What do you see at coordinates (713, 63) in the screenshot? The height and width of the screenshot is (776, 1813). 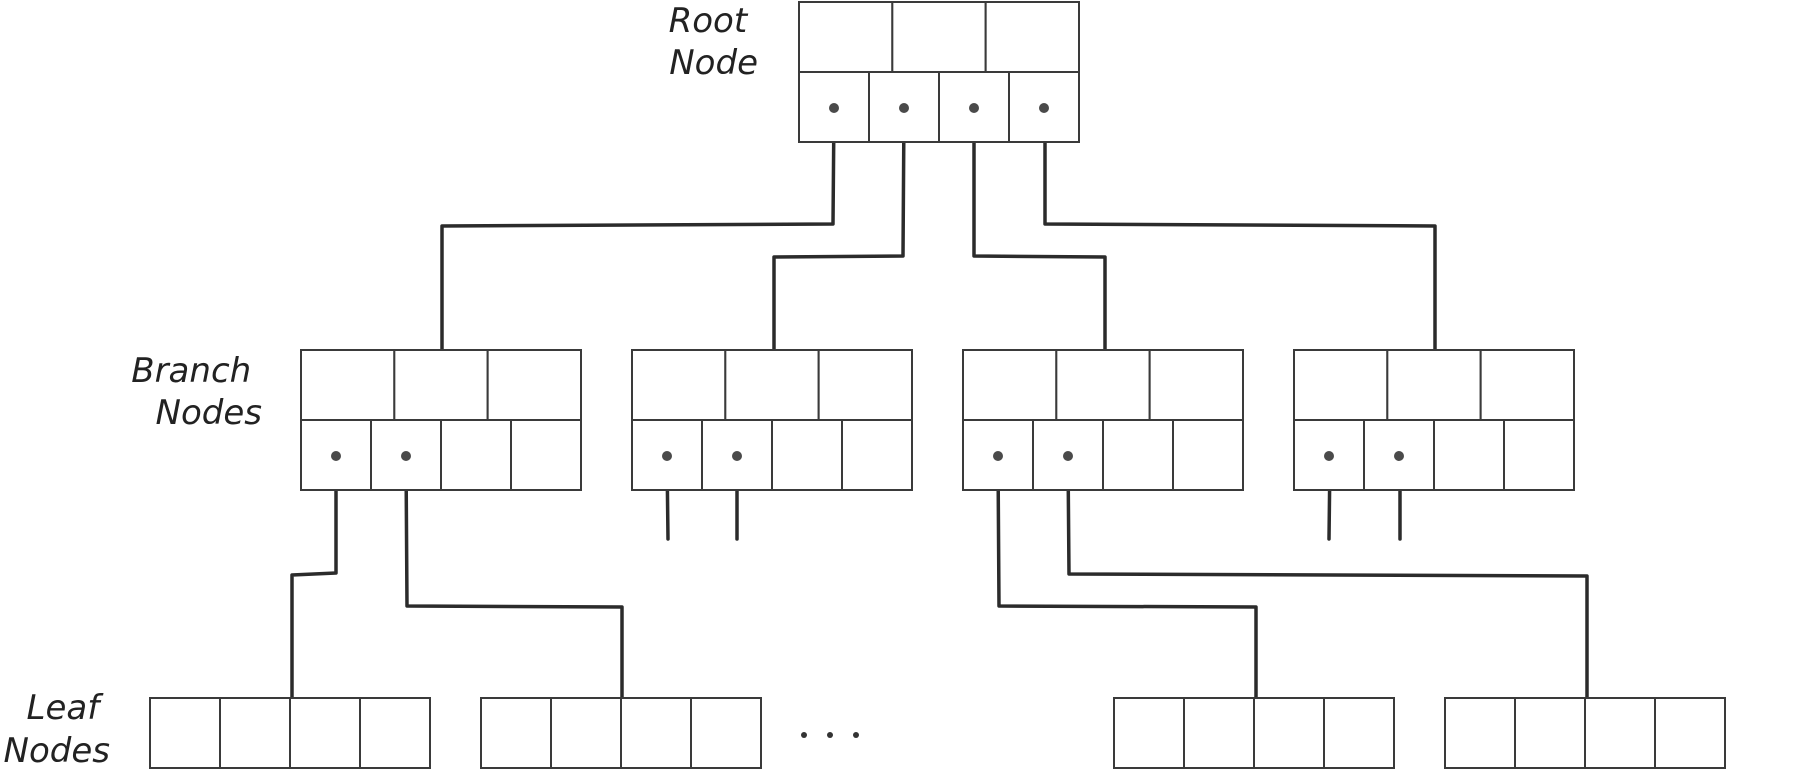 I see `root-label-line2: Node` at bounding box center [713, 63].